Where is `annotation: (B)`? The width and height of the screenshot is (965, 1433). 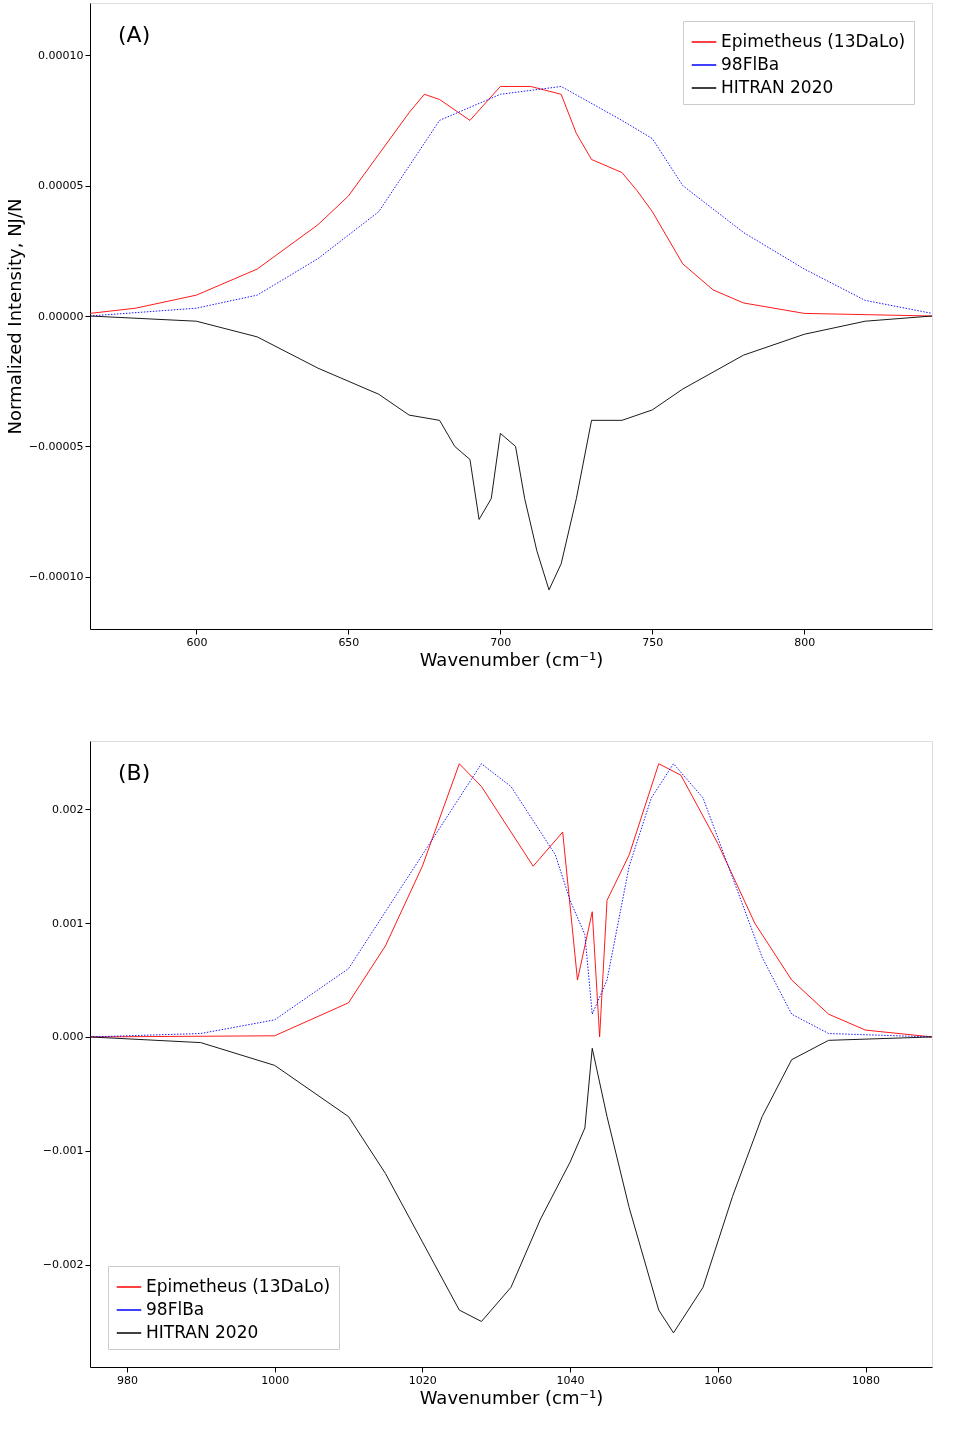 annotation: (B) is located at coordinates (134, 772).